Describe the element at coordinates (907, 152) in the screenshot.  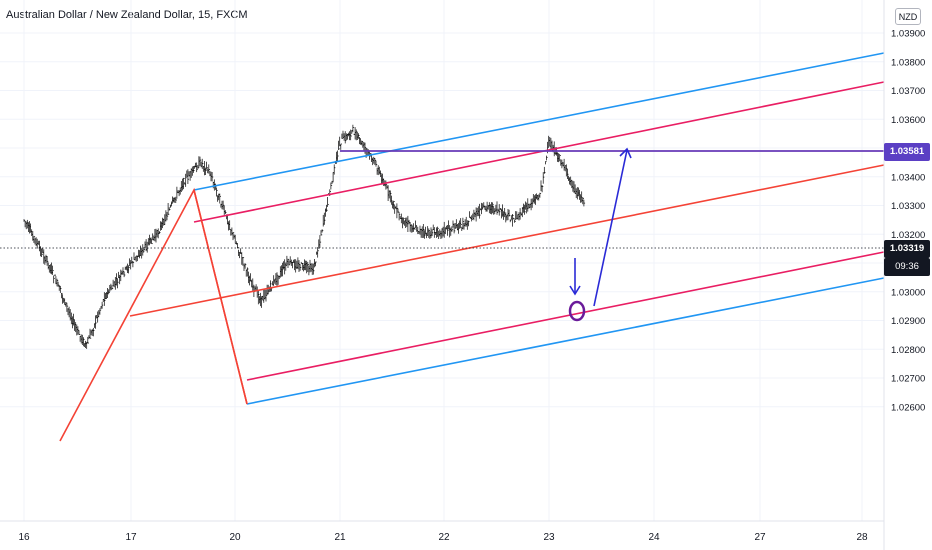
I see `resistance-price-tag: 1.03581` at that location.